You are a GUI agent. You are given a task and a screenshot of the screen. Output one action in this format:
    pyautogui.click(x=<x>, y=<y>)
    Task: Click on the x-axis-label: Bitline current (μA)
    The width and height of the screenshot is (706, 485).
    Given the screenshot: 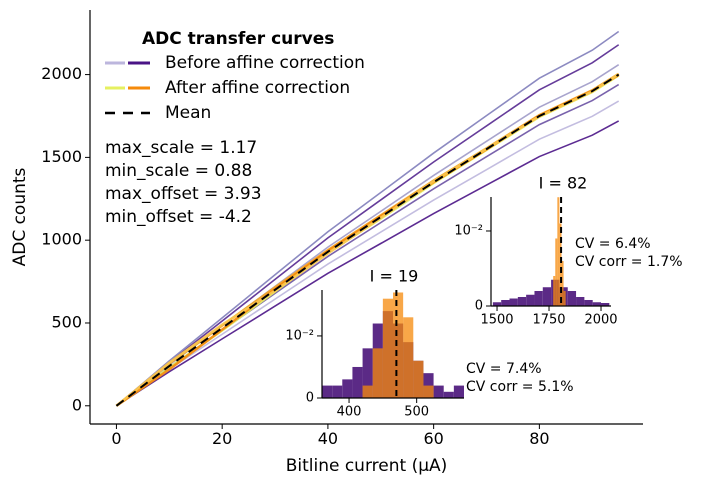 What is the action you would take?
    pyautogui.click(x=367, y=466)
    